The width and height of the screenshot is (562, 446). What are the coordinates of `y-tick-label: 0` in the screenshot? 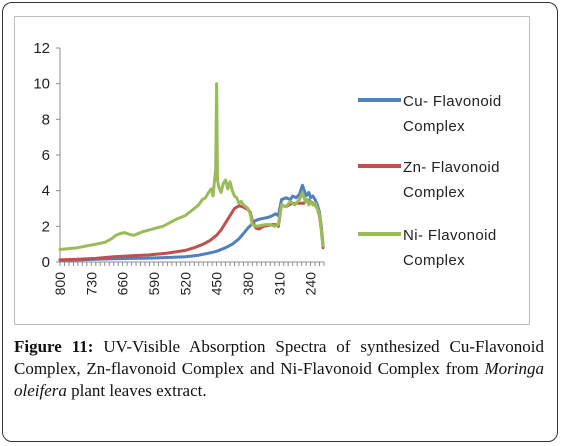 It's located at (46, 262).